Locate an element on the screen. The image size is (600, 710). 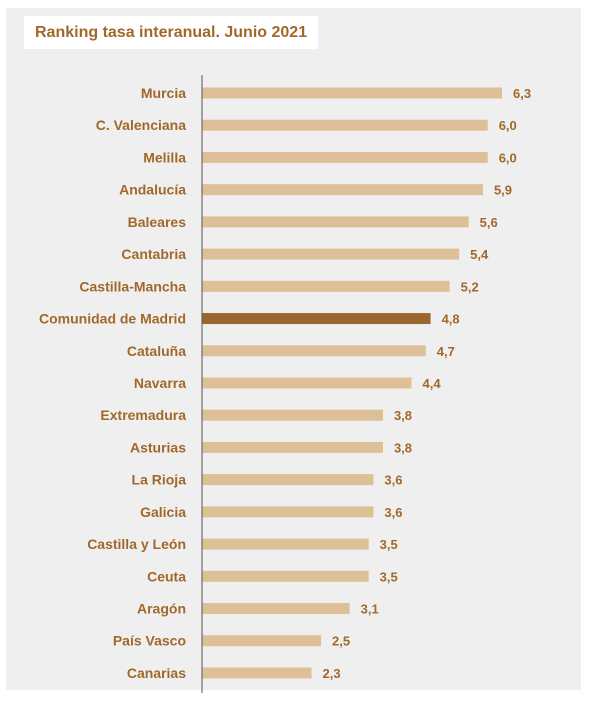
category-label: Andalucía is located at coordinates (152, 190).